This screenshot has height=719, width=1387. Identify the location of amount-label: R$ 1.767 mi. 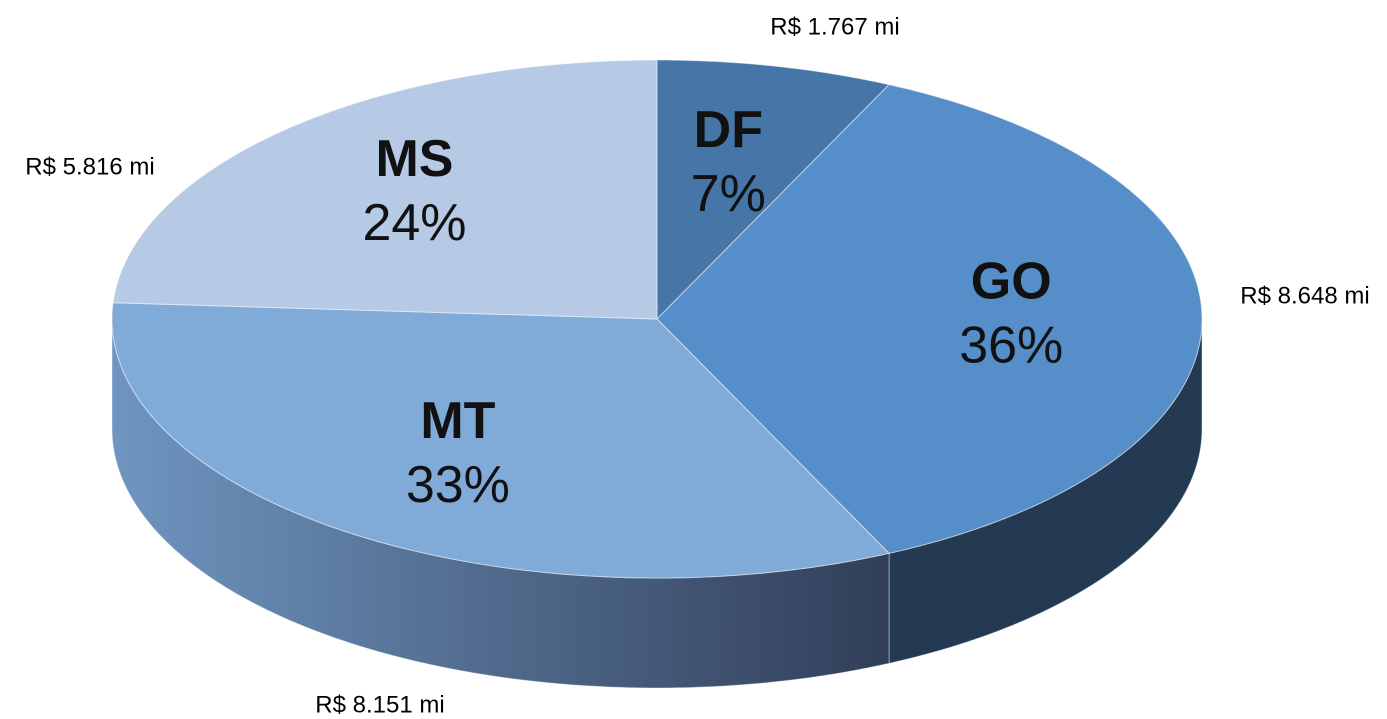
(834, 26).